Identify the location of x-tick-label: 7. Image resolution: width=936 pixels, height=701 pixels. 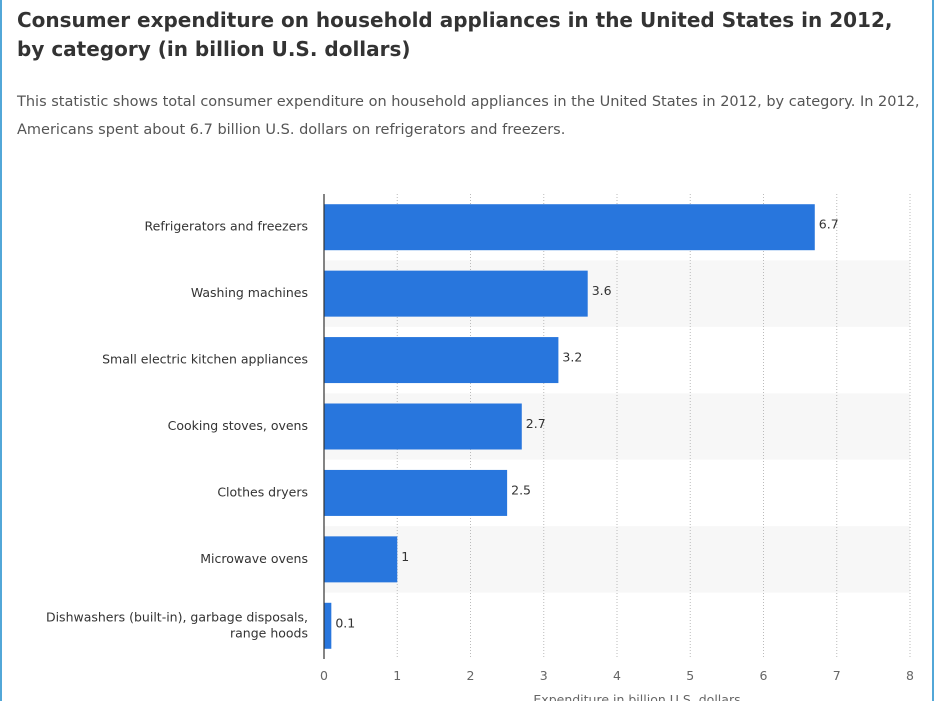
(837, 675).